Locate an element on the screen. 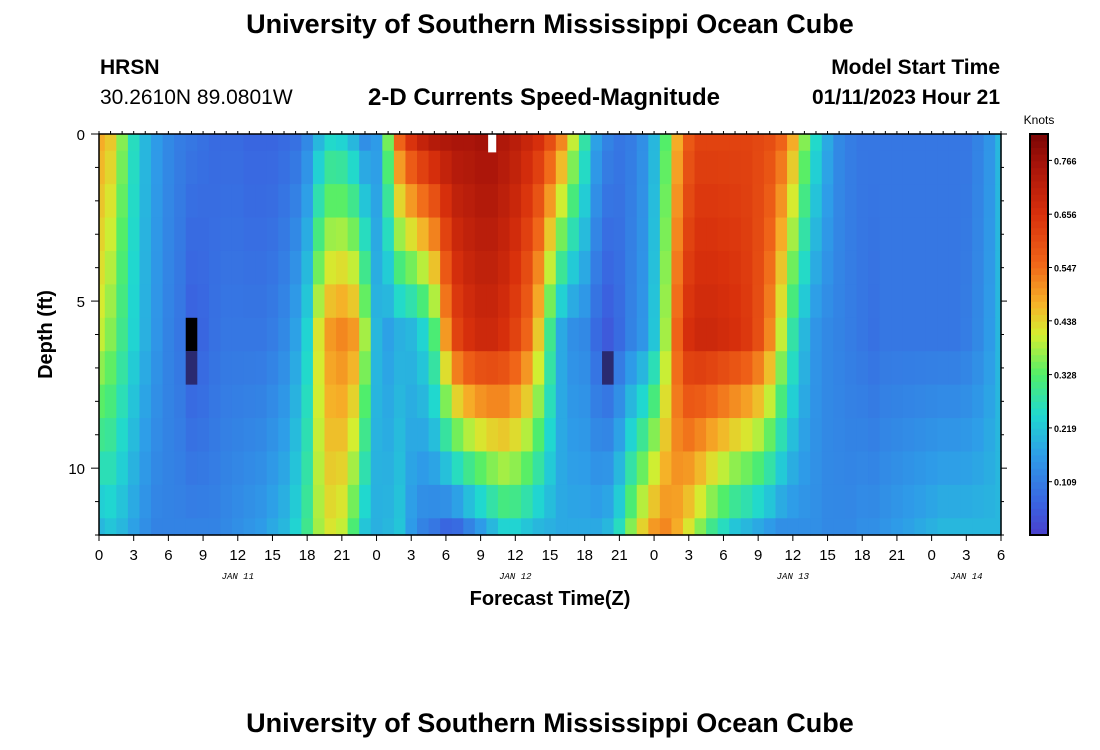 The width and height of the screenshot is (1100, 750). colorbar-label: Knots is located at coordinates (1039, 120).